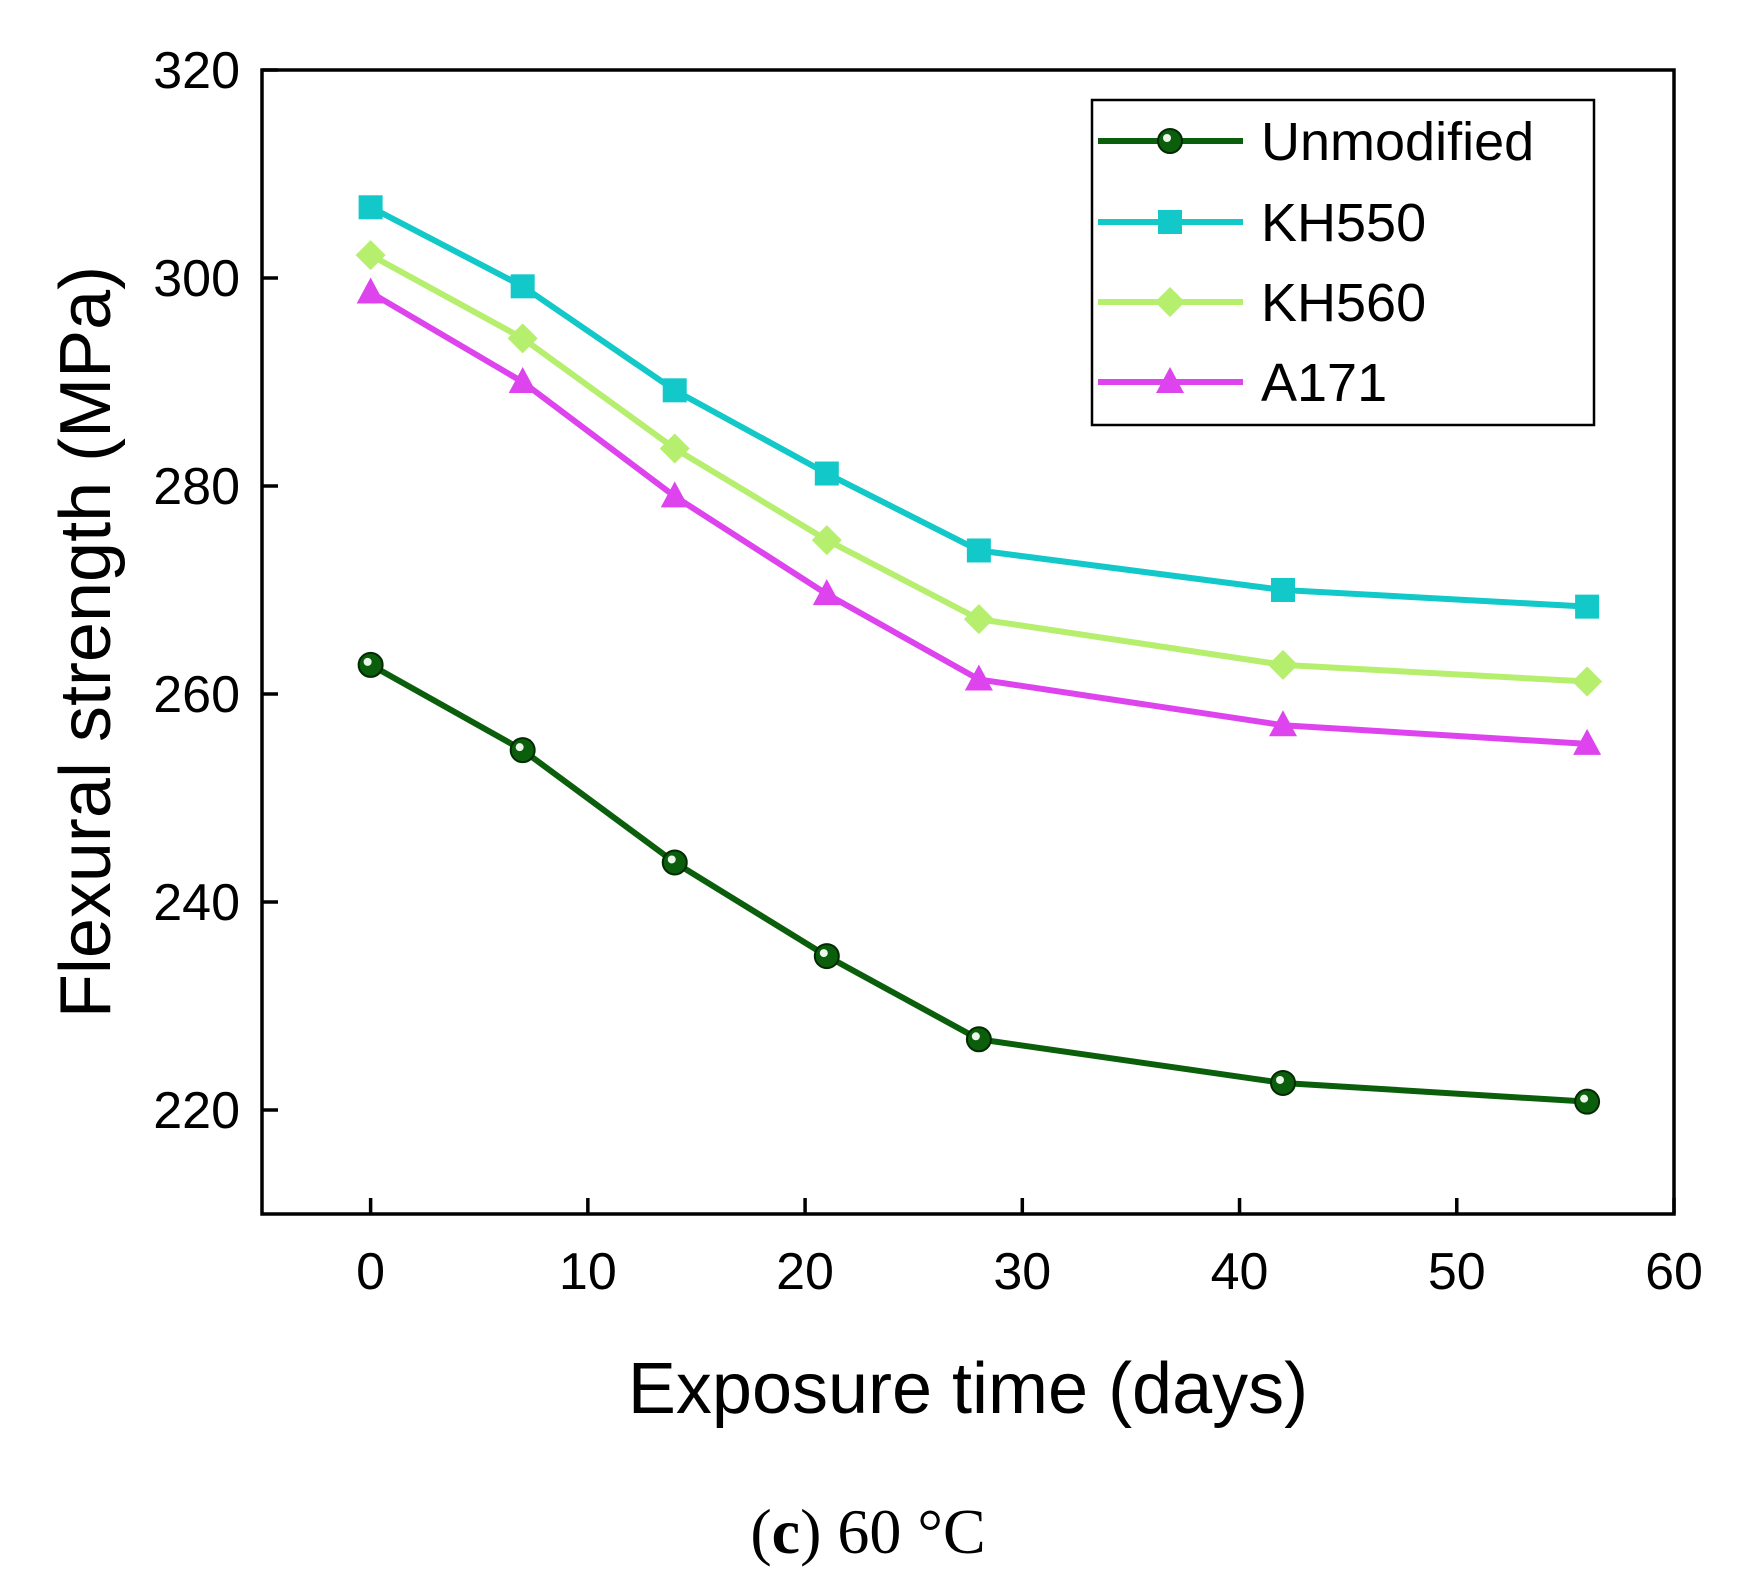  What do you see at coordinates (196, 279) in the screenshot?
I see `y-tick-label: 300` at bounding box center [196, 279].